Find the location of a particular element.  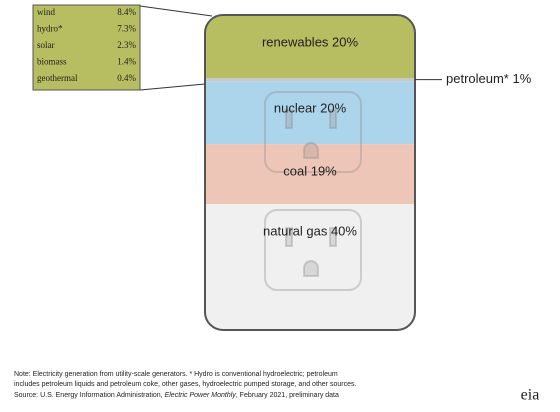

detail-value: 7.3% is located at coordinates (126, 29).